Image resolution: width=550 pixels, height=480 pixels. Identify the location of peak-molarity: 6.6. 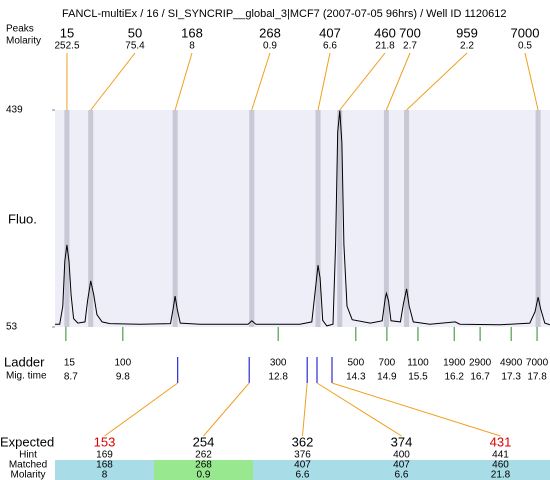
(330, 46).